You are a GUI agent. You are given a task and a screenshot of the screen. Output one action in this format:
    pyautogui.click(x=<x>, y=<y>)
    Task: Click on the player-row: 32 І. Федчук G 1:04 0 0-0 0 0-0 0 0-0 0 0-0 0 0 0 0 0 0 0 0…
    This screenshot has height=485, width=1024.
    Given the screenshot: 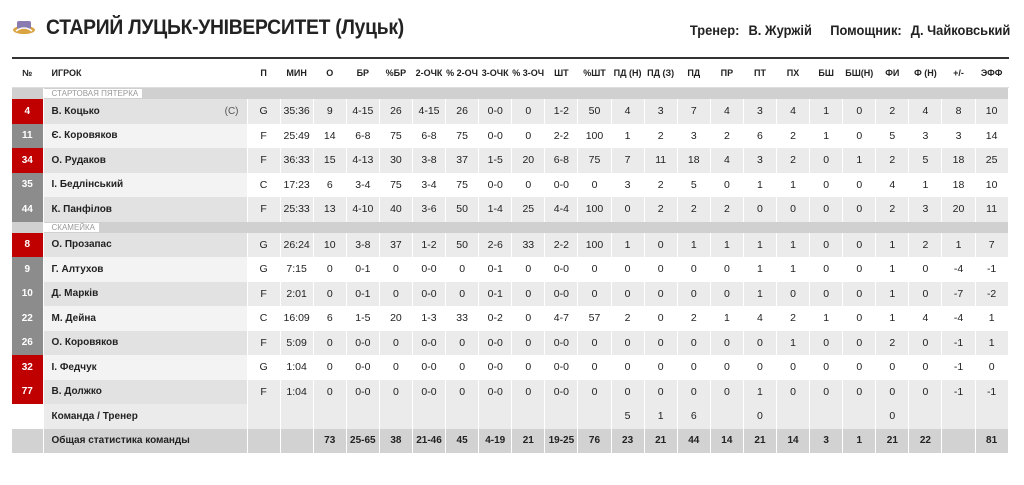 What is the action you would take?
    pyautogui.click(x=510, y=367)
    